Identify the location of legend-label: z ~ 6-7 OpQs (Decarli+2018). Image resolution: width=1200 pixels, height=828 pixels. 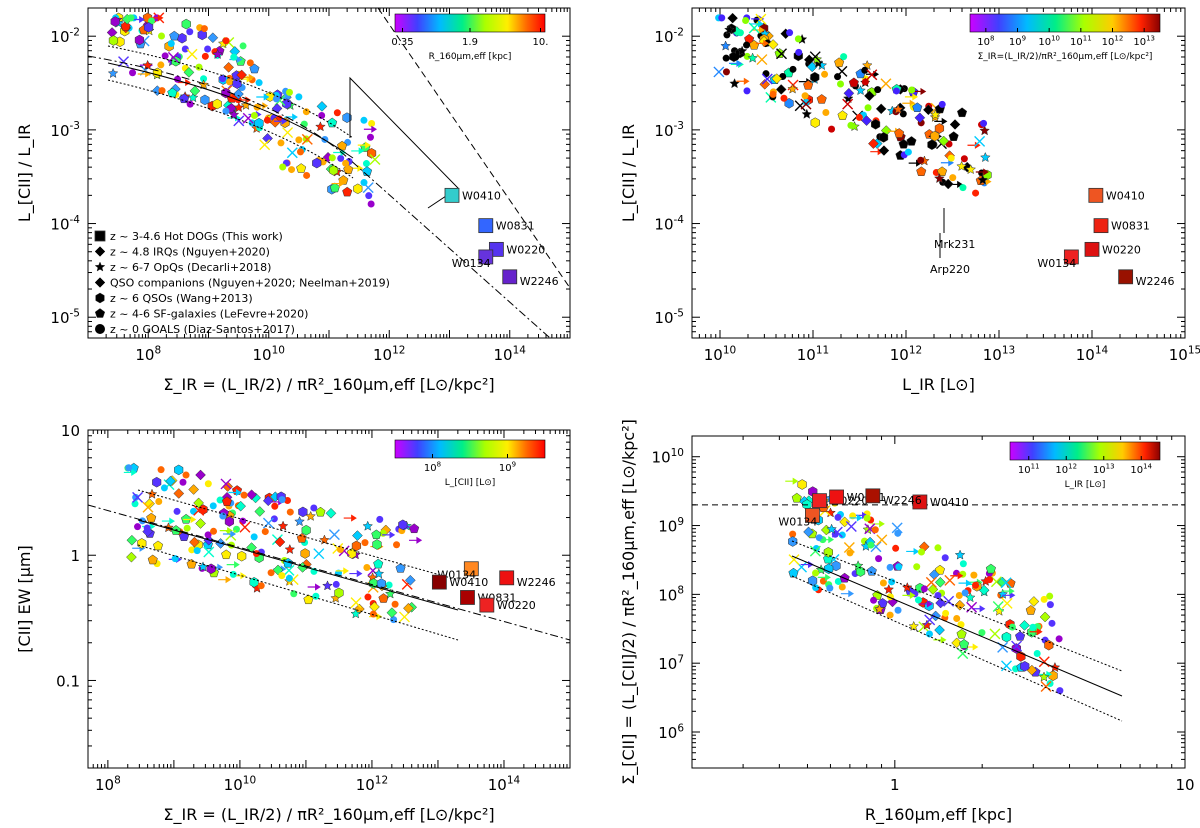
(190, 267).